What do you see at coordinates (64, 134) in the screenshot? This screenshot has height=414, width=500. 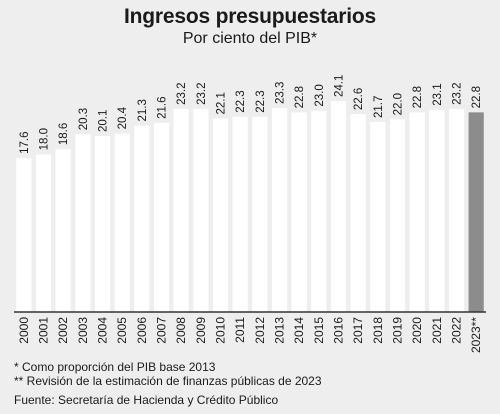 I see `data-label-2002: 18.6` at bounding box center [64, 134].